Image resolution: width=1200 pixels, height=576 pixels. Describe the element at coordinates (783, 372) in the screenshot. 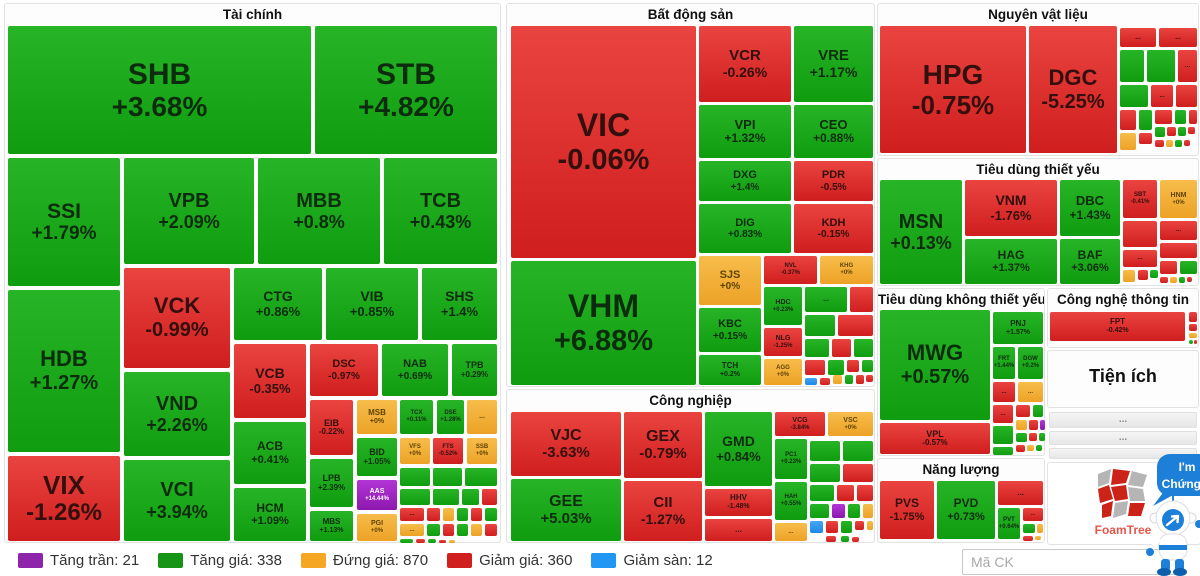

I see `tile-agg: AGG +0%` at that location.